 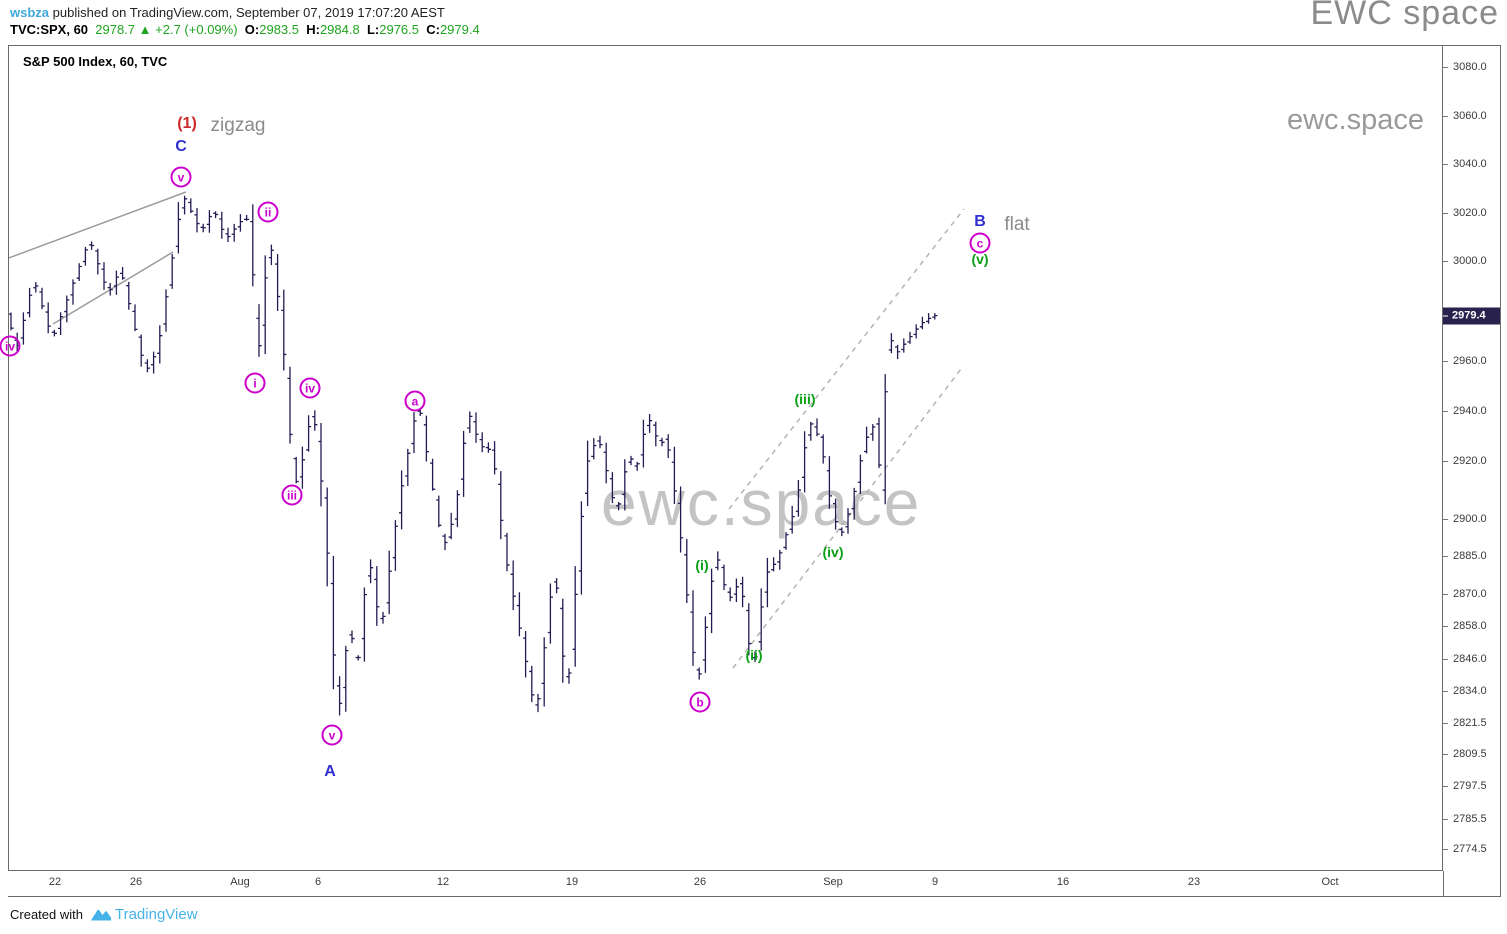 What do you see at coordinates (1404, 16) in the screenshot?
I see `ewc-space-watermark-outer: EWC space` at bounding box center [1404, 16].